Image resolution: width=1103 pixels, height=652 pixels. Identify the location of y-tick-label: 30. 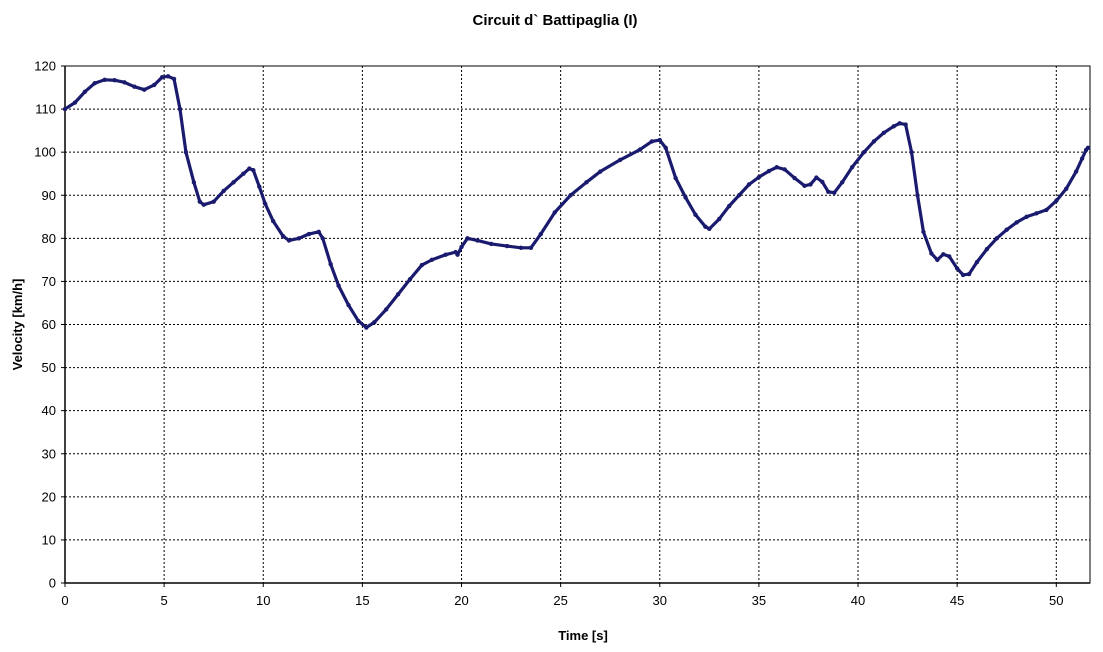
(49, 453).